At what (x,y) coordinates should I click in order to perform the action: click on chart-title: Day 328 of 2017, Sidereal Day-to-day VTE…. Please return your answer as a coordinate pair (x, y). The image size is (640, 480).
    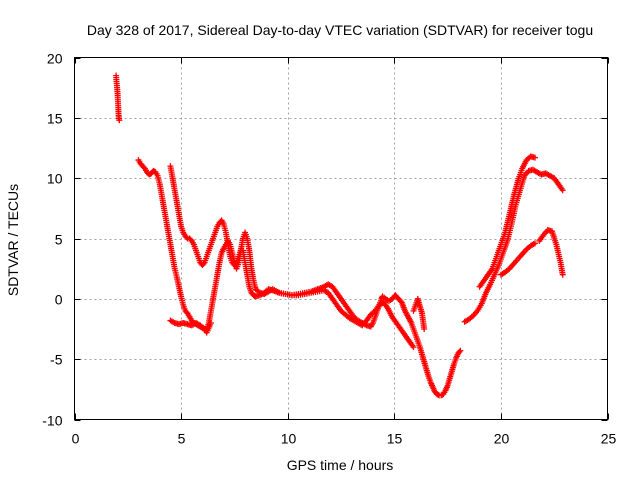
    Looking at the image, I should click on (340, 30).